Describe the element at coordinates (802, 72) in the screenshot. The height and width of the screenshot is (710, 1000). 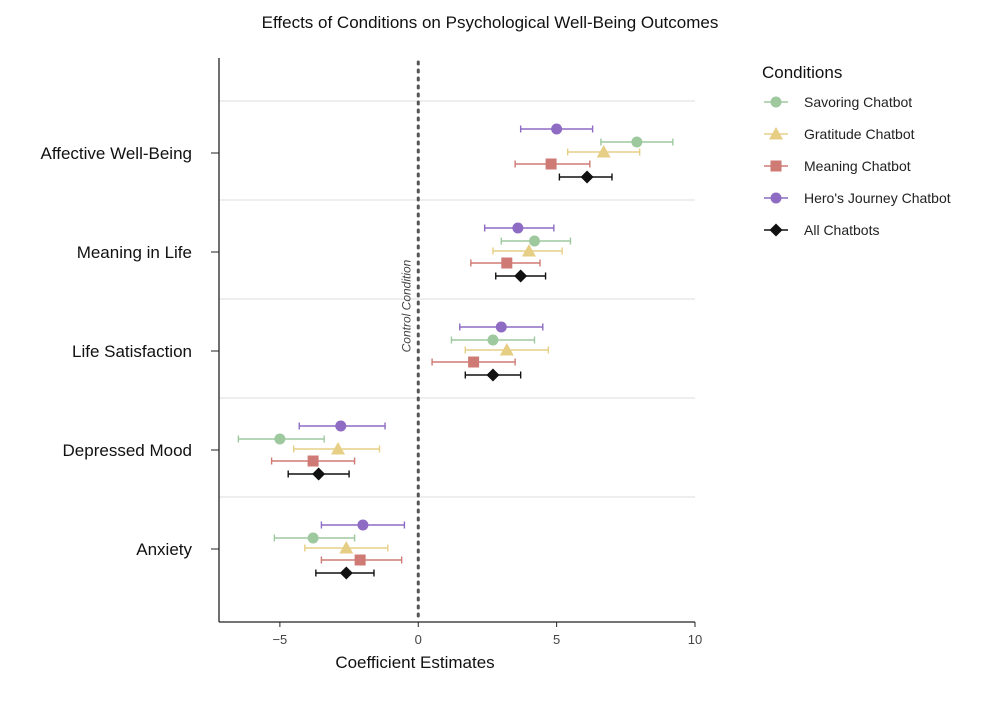
I see `legend-title: Conditions` at that location.